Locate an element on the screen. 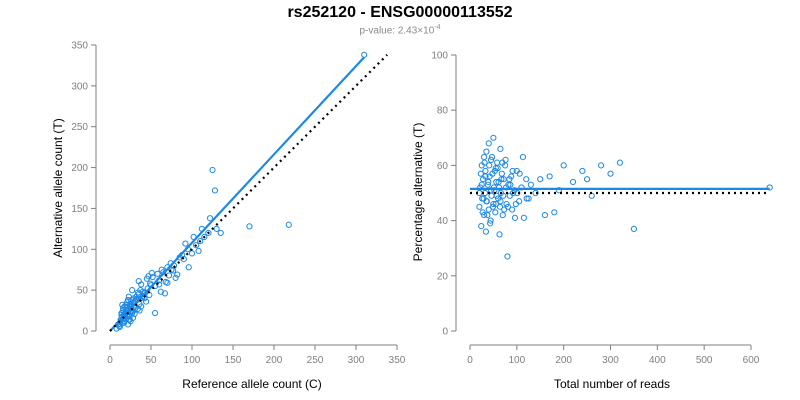 This screenshot has height=400, width=800. x-tick-label: 400 is located at coordinates (657, 360).